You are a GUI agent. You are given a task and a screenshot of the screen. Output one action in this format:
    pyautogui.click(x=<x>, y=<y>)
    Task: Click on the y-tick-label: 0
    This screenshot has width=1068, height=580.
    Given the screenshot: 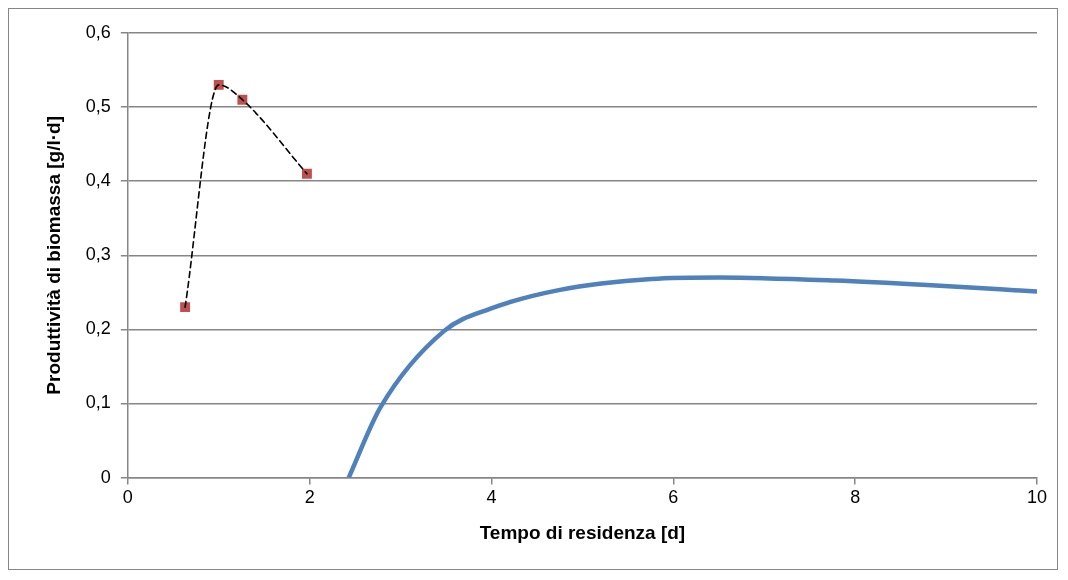 What is the action you would take?
    pyautogui.click(x=105, y=476)
    